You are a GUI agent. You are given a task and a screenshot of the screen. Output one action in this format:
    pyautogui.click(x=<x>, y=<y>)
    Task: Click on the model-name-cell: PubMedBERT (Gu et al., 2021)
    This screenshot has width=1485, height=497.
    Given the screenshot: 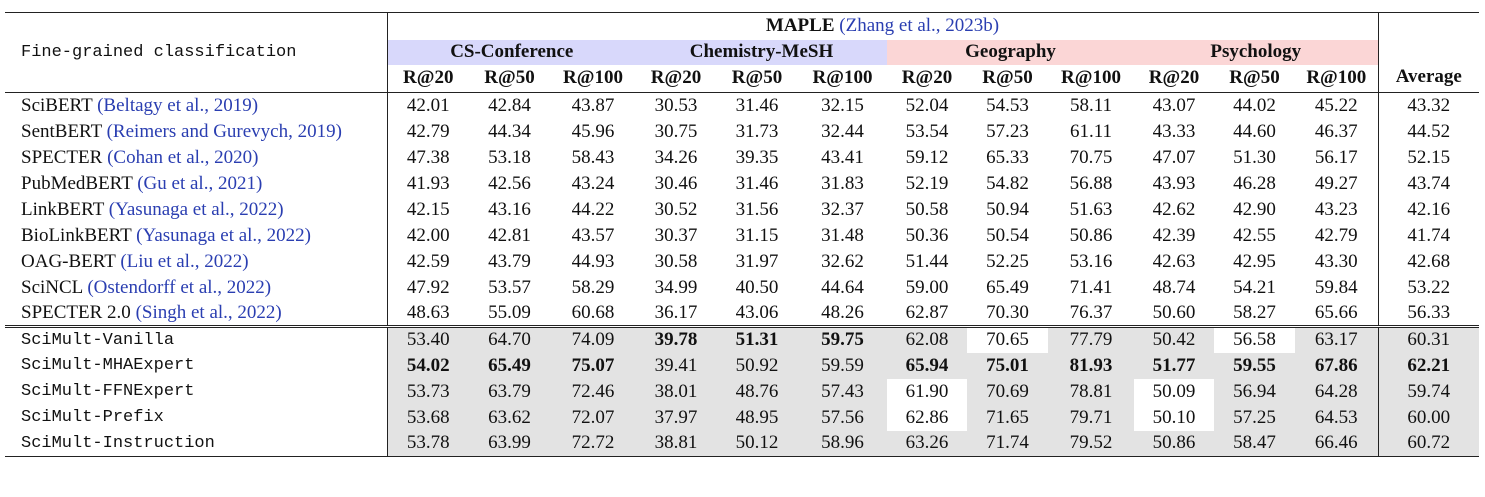 What is the action you would take?
    pyautogui.click(x=196, y=184)
    